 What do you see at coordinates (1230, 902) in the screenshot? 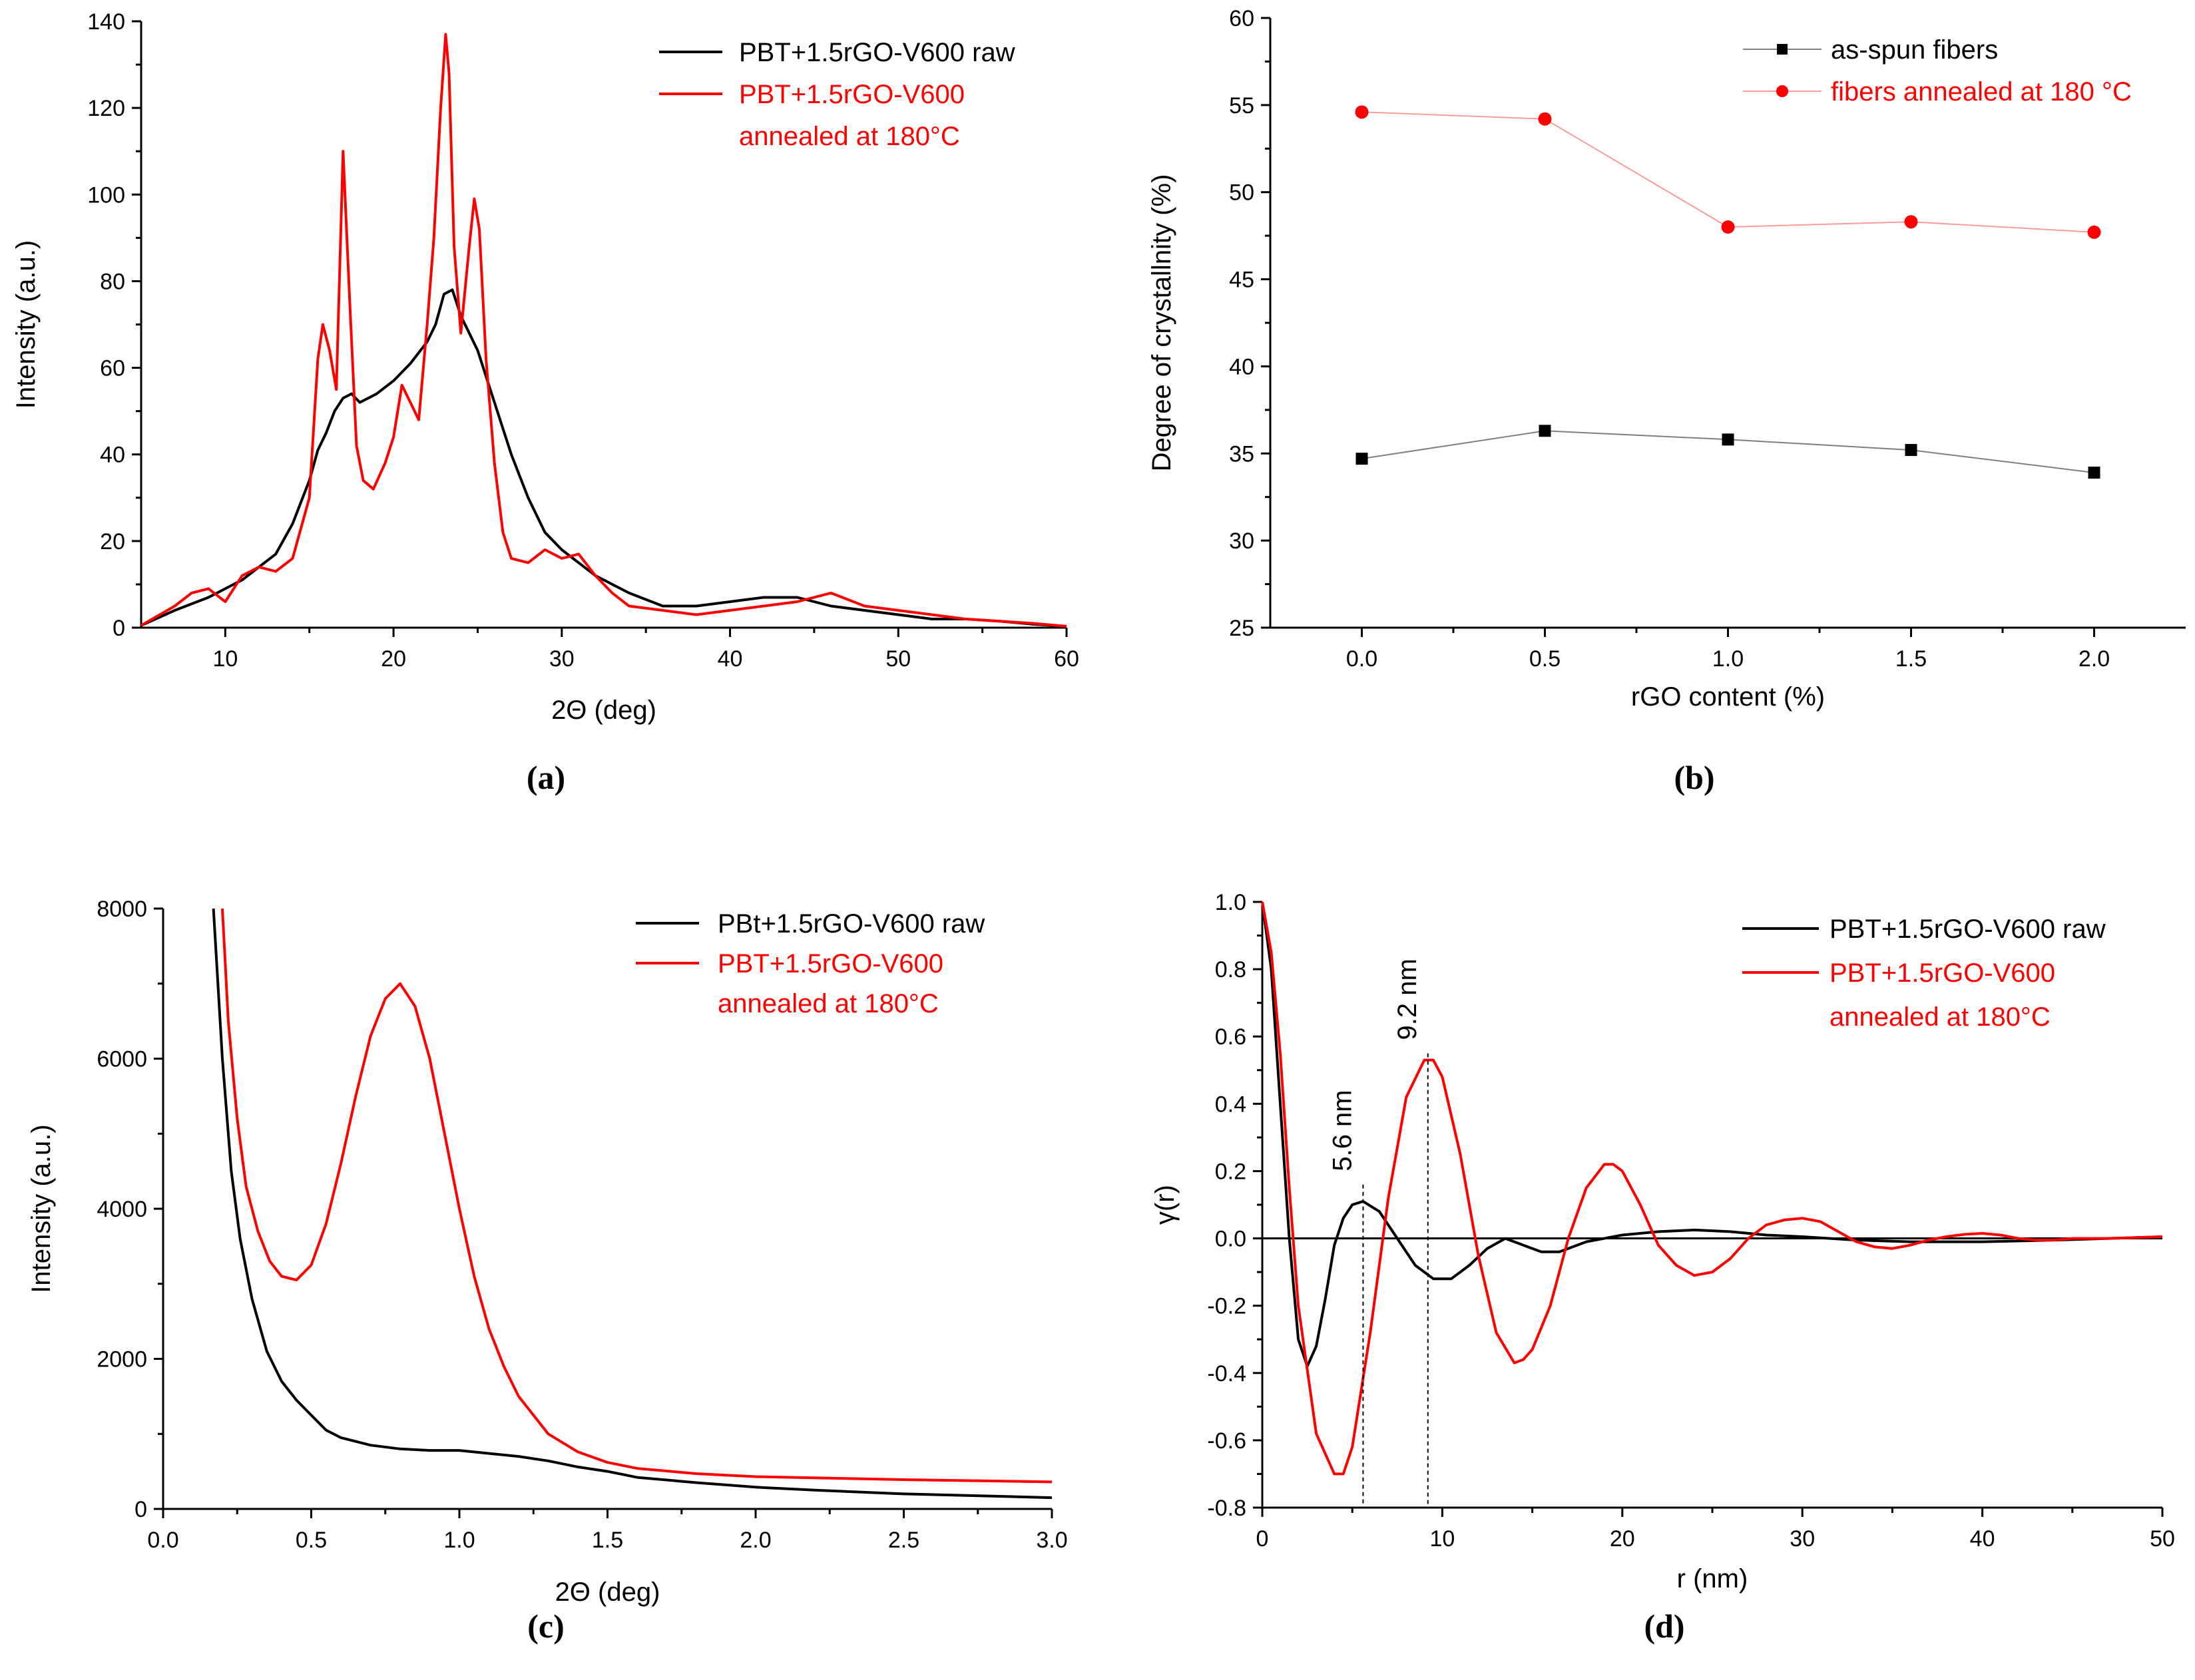
I see `y-tick-label: 1.0` at bounding box center [1230, 902].